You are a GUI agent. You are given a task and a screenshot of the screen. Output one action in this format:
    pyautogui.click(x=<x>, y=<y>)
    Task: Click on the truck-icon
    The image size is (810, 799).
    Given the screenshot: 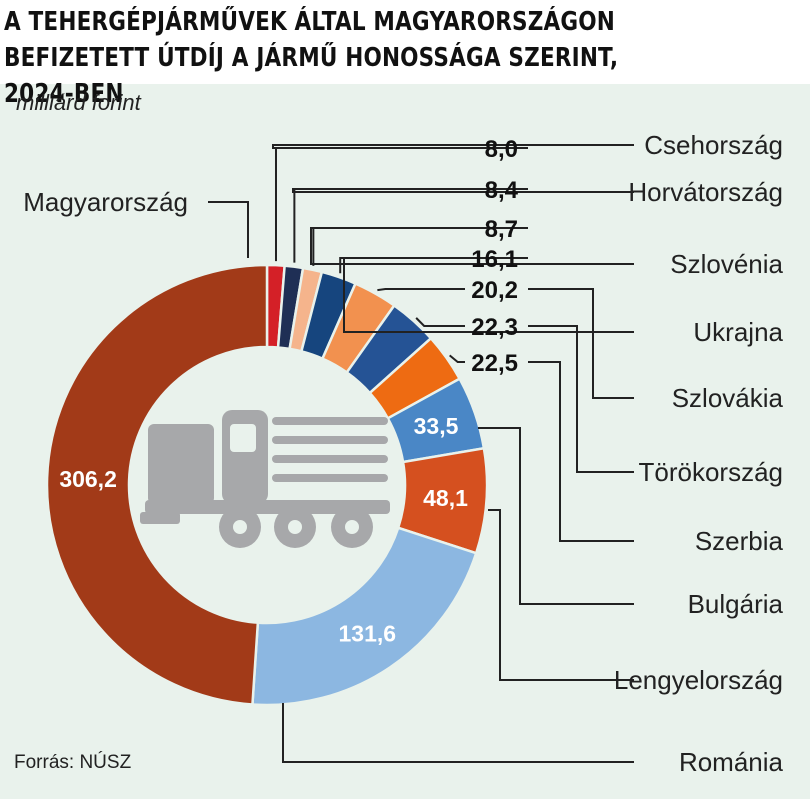 What is the action you would take?
    pyautogui.click(x=265, y=479)
    